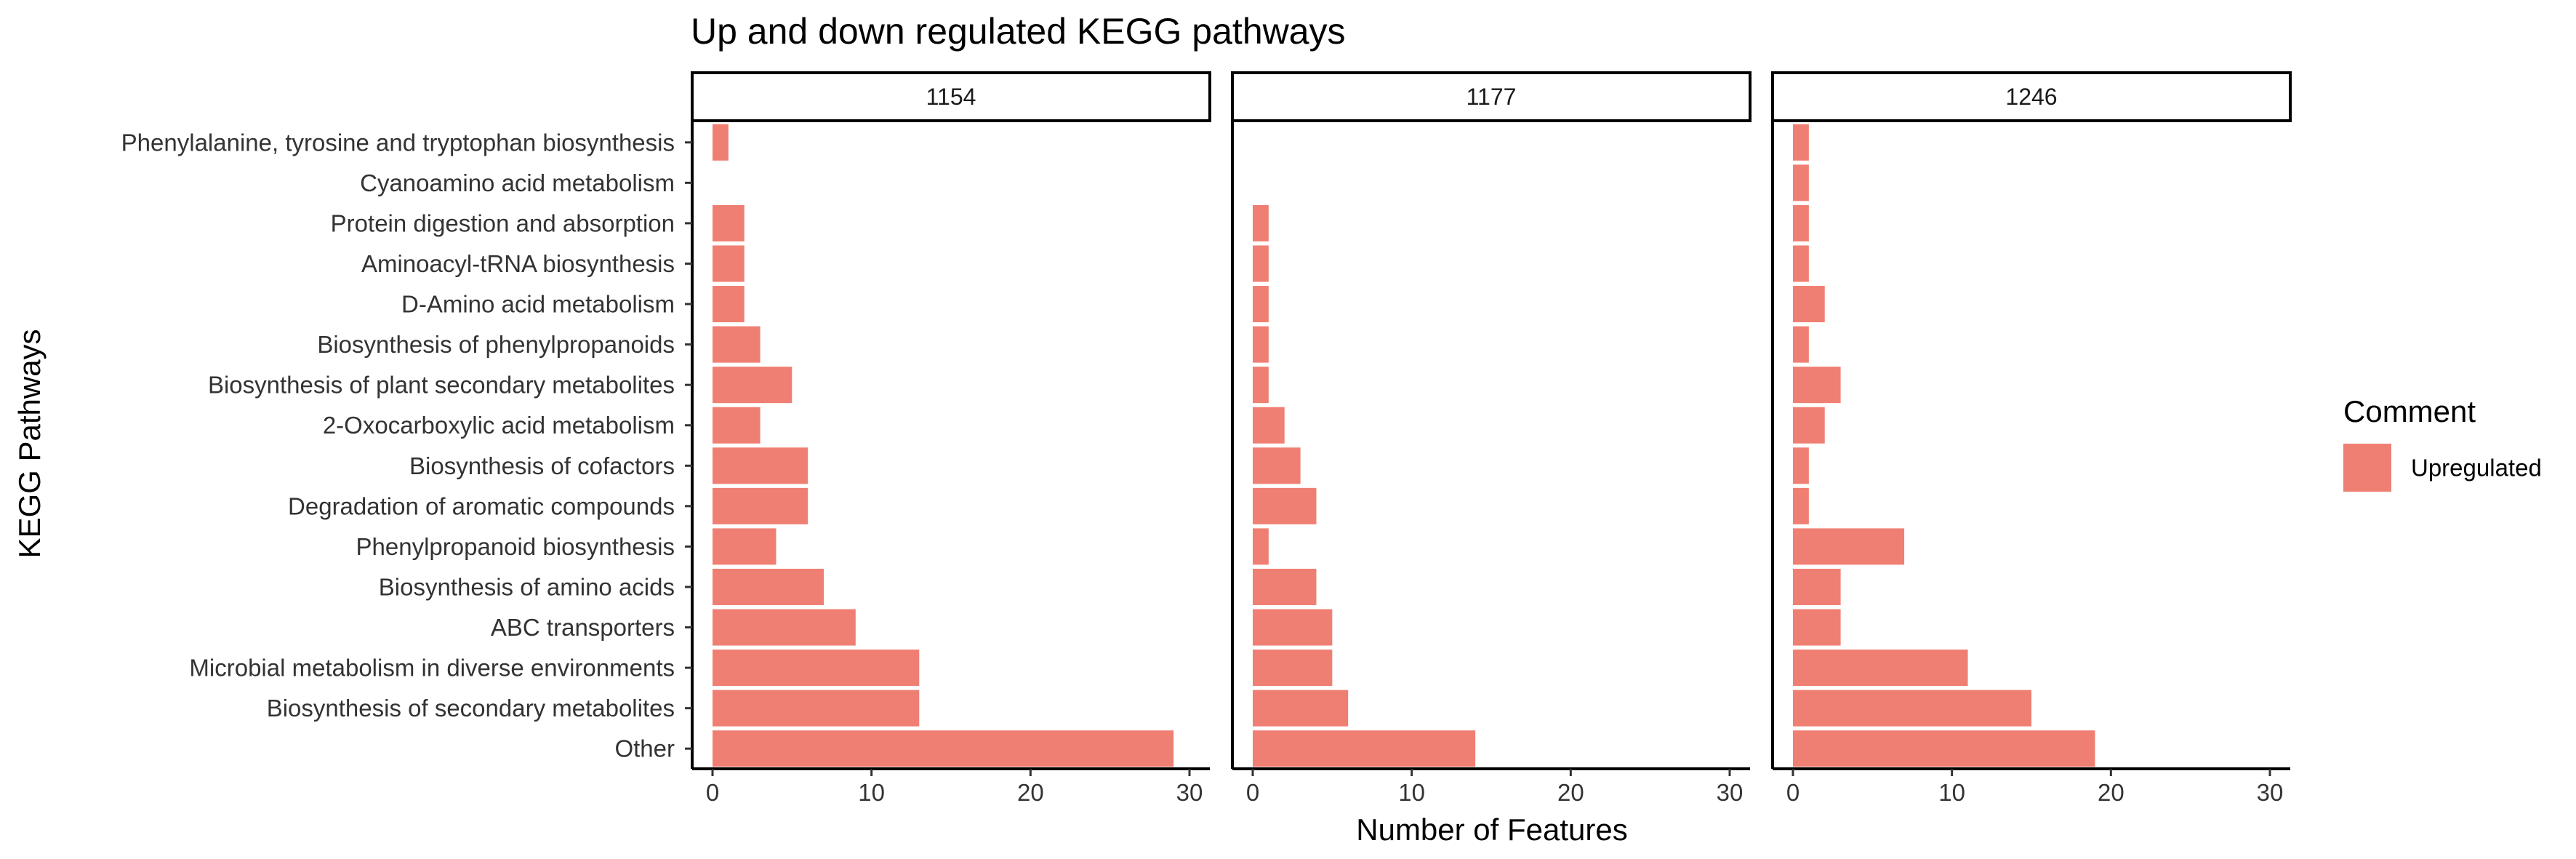 This screenshot has width=2576, height=859. Describe the element at coordinates (644, 748) in the screenshot. I see `category-label: Other` at that location.